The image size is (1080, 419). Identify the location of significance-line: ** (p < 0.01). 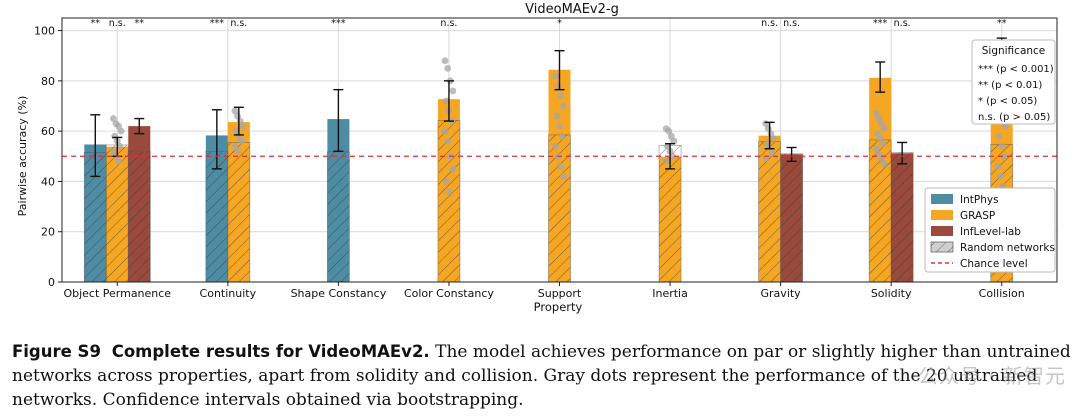
(1010, 85).